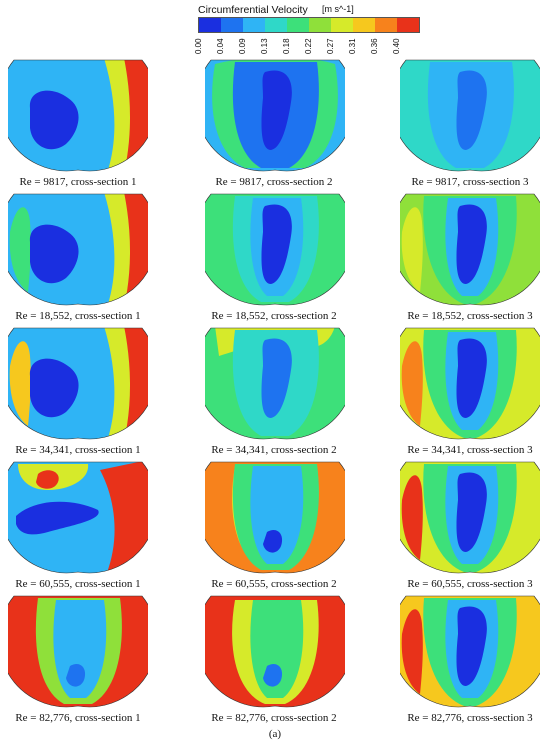 This screenshot has height=744, width=550. Describe the element at coordinates (274, 182) in the screenshot. I see `panel-caption: Re = 9817, cross-section 2` at that location.